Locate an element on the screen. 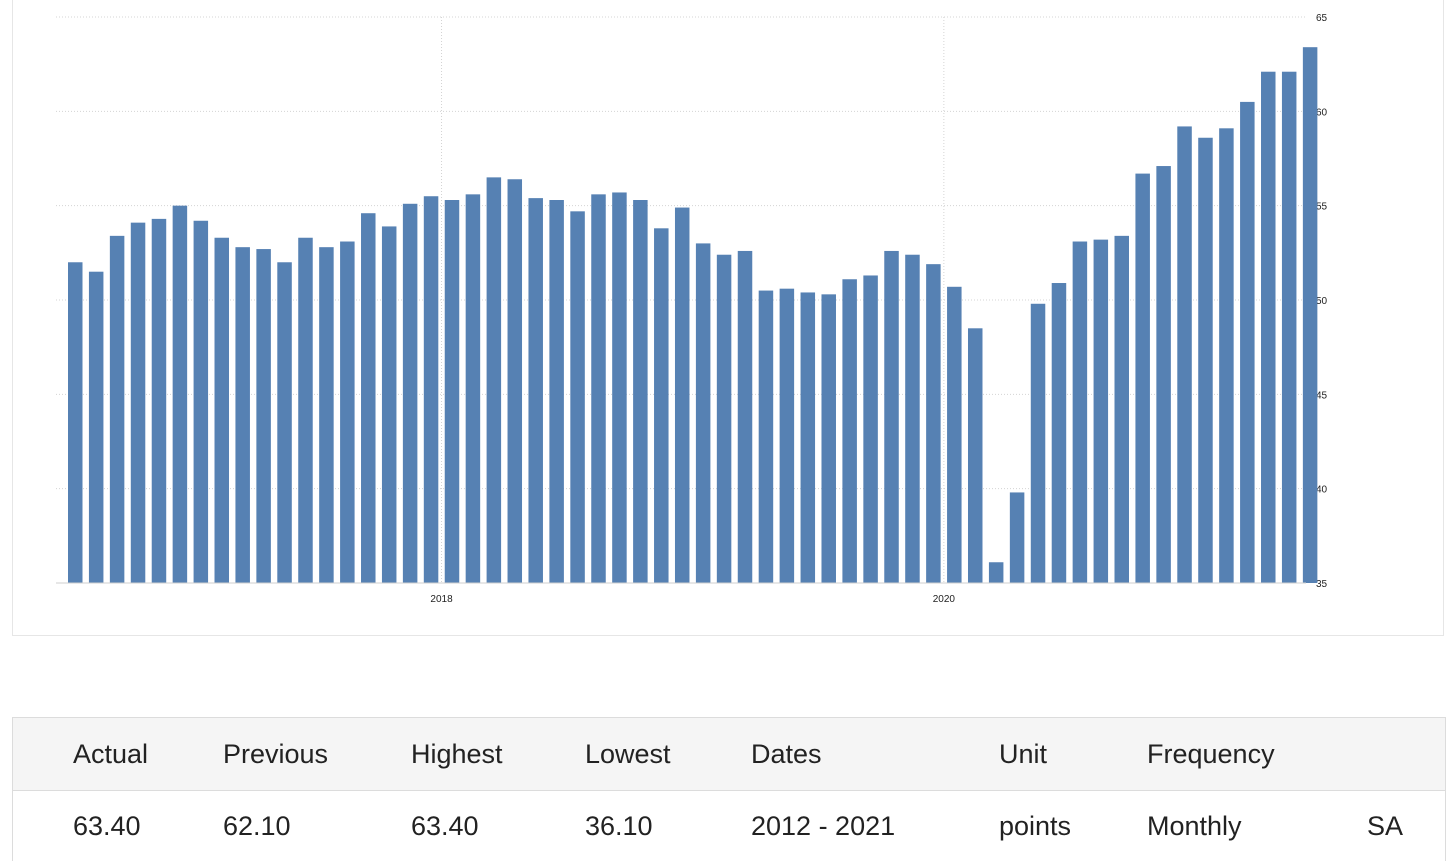  header-highest: Highest is located at coordinates (457, 753).